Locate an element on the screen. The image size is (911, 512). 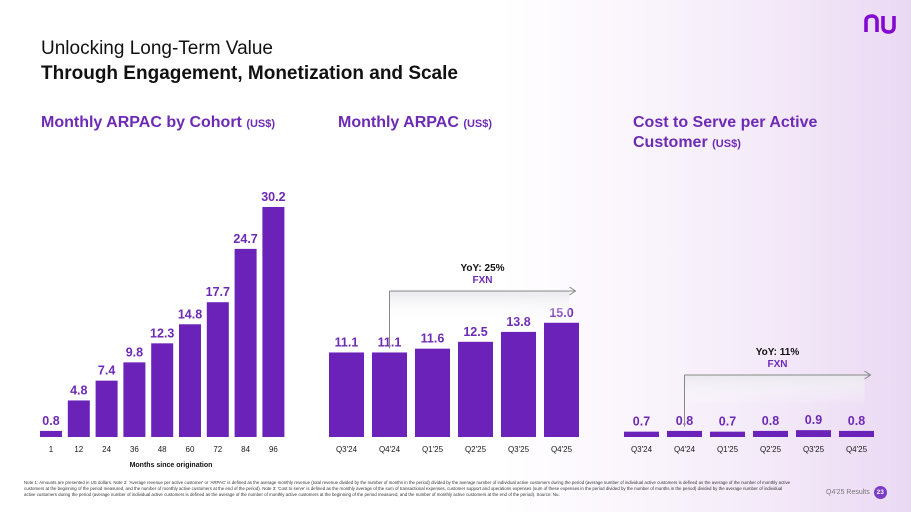
cohort-category-label: 48 is located at coordinates (162, 449).